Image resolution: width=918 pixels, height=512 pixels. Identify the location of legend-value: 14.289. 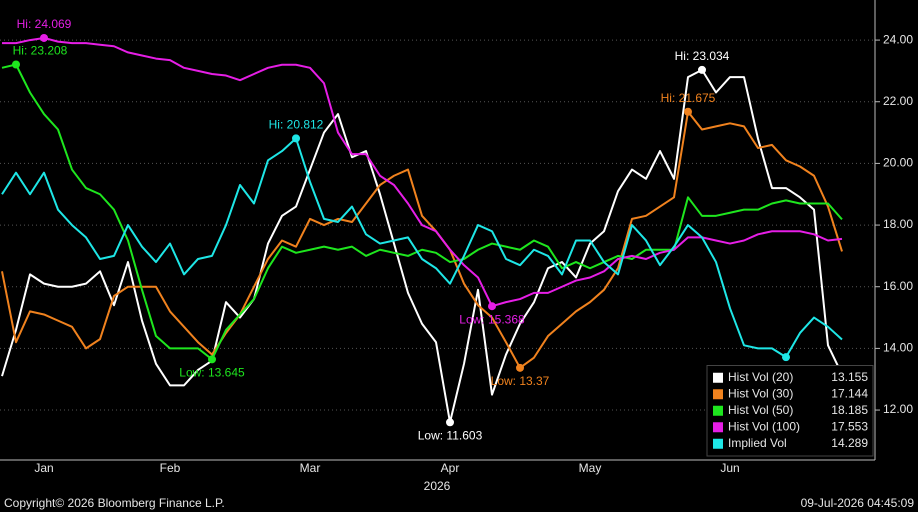
(849, 443).